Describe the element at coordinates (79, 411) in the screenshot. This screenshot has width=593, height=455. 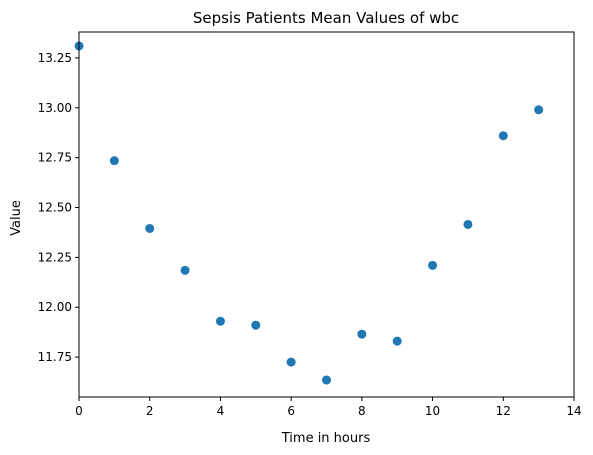
I see `x-tick-label: 0` at that location.